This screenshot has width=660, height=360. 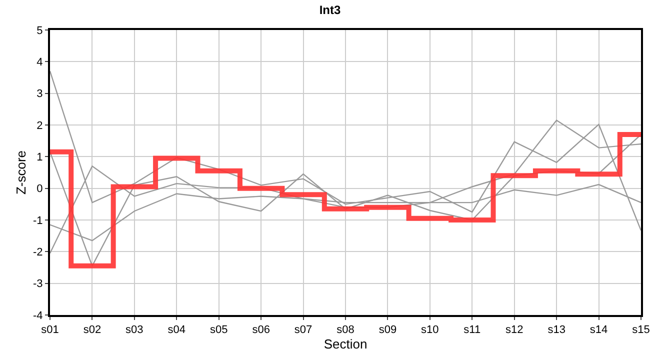 I want to click on x-axis-title: Section, so click(x=346, y=344).